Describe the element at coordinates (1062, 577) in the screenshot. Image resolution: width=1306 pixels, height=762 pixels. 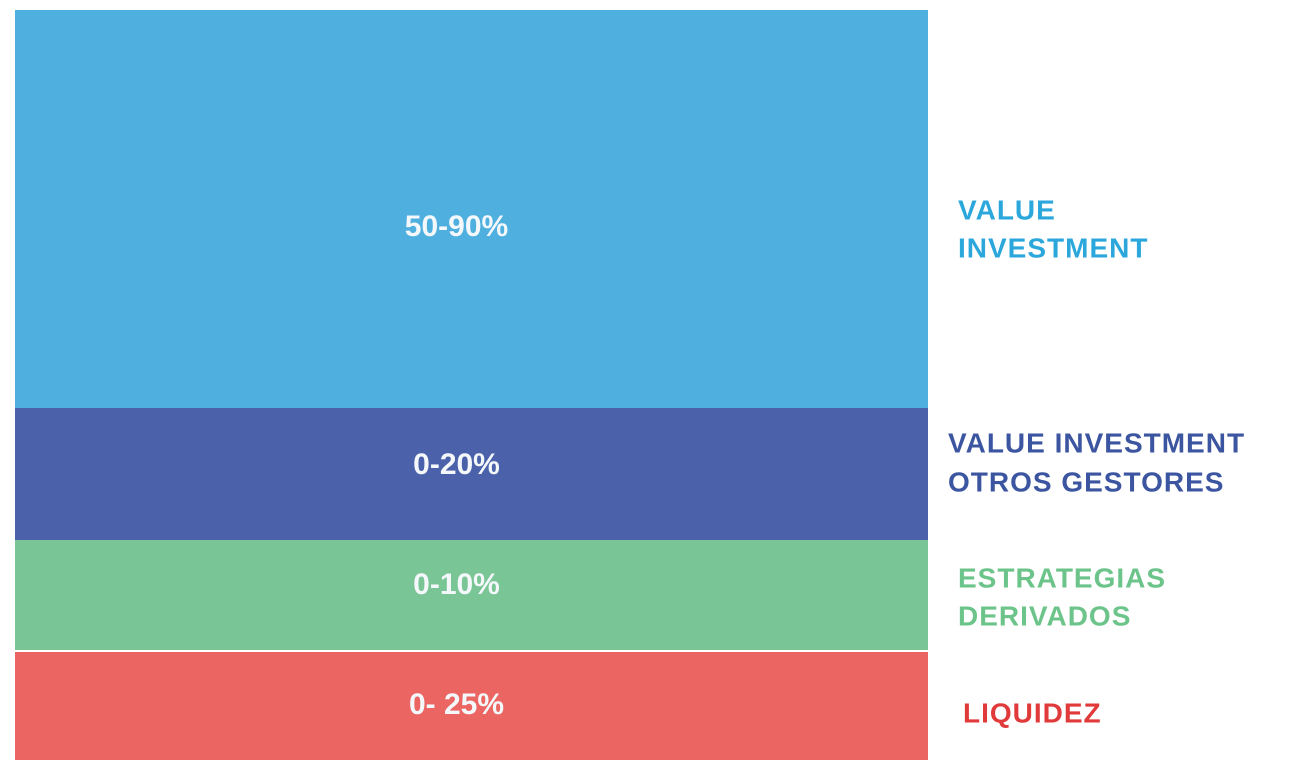
I see `block-label: ESTRATEGIAS` at that location.